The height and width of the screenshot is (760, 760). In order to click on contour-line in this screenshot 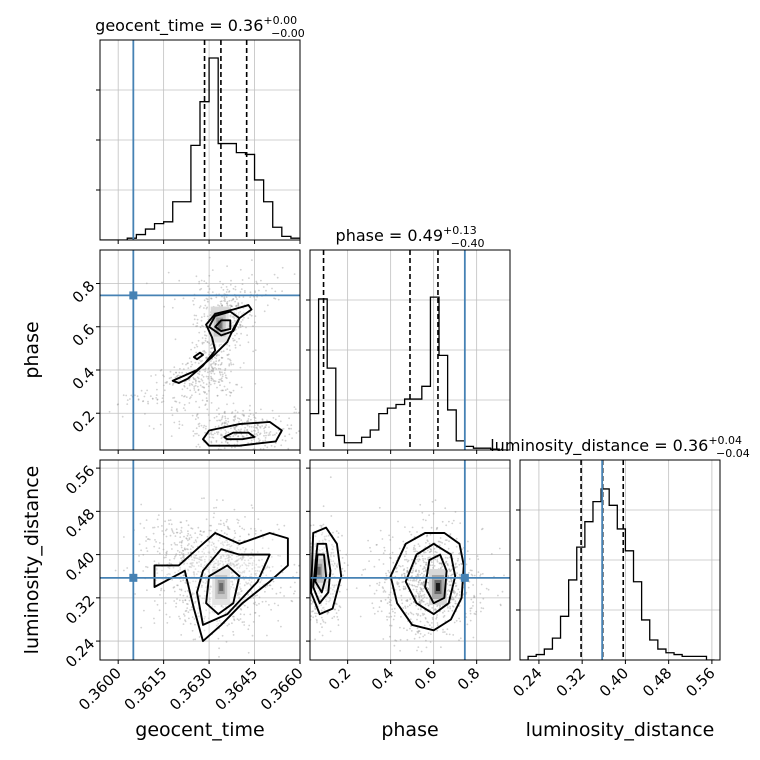, I will do `click(321, 573)`.